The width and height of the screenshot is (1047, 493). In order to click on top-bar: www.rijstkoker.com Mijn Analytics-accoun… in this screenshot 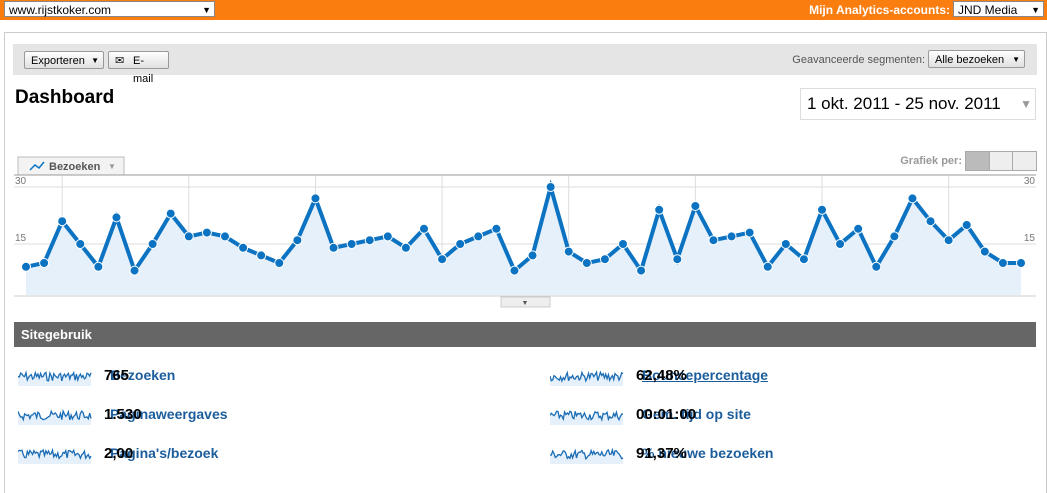, I will do `click(523, 10)`.